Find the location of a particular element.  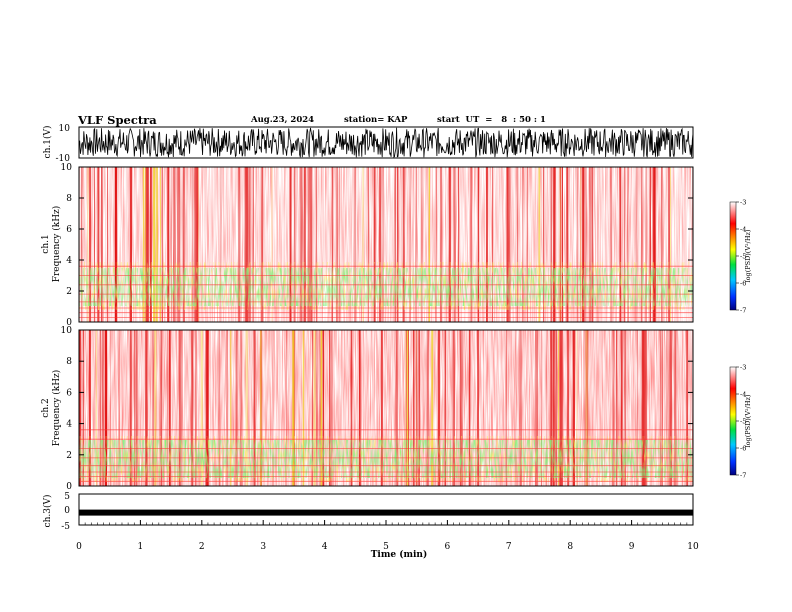

station-label: station= KAP is located at coordinates (376, 120).